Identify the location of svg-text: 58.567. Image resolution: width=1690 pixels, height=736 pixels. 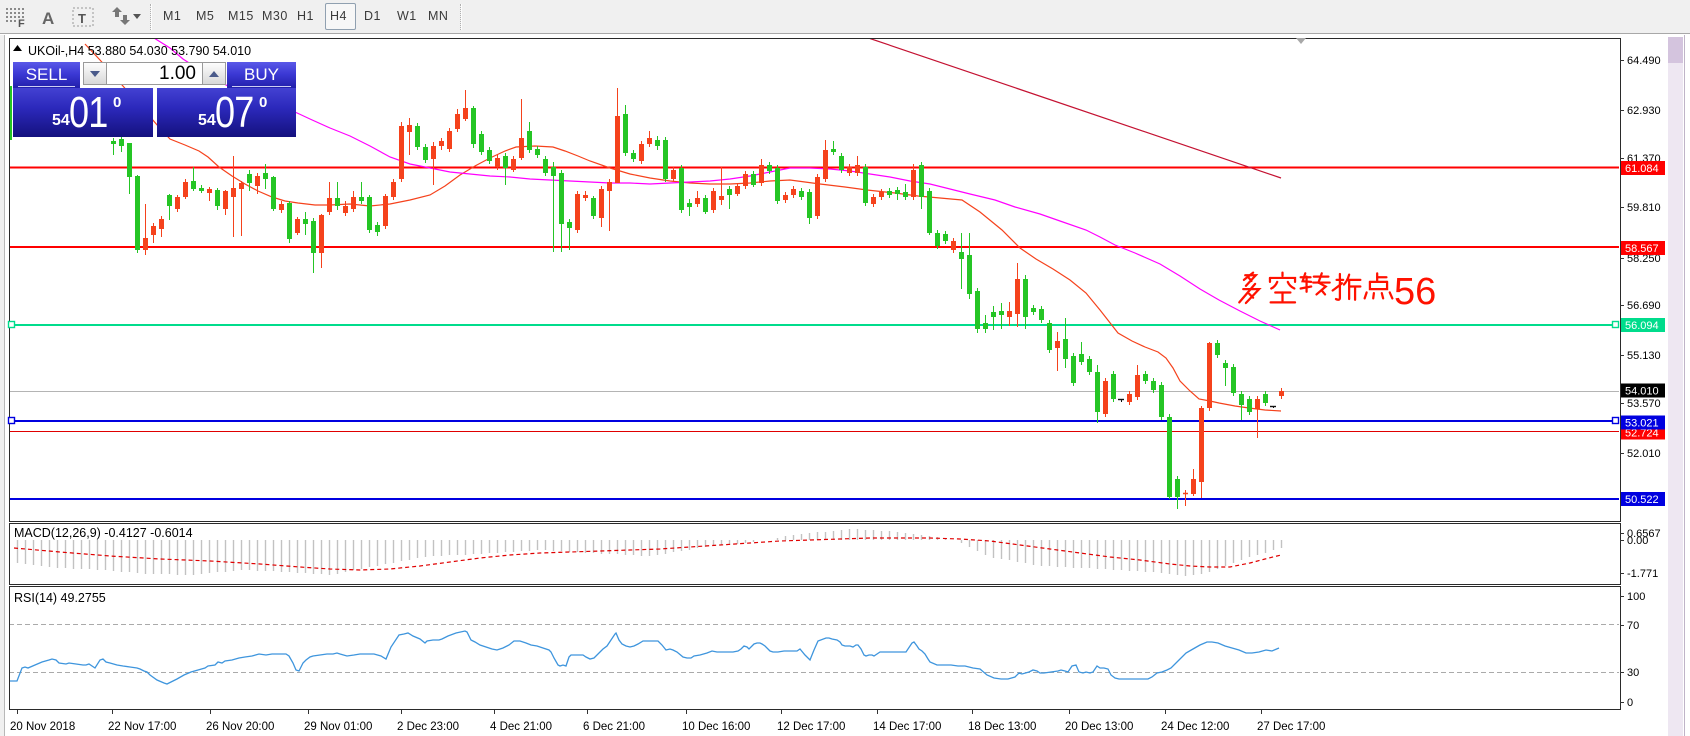
(1642, 249).